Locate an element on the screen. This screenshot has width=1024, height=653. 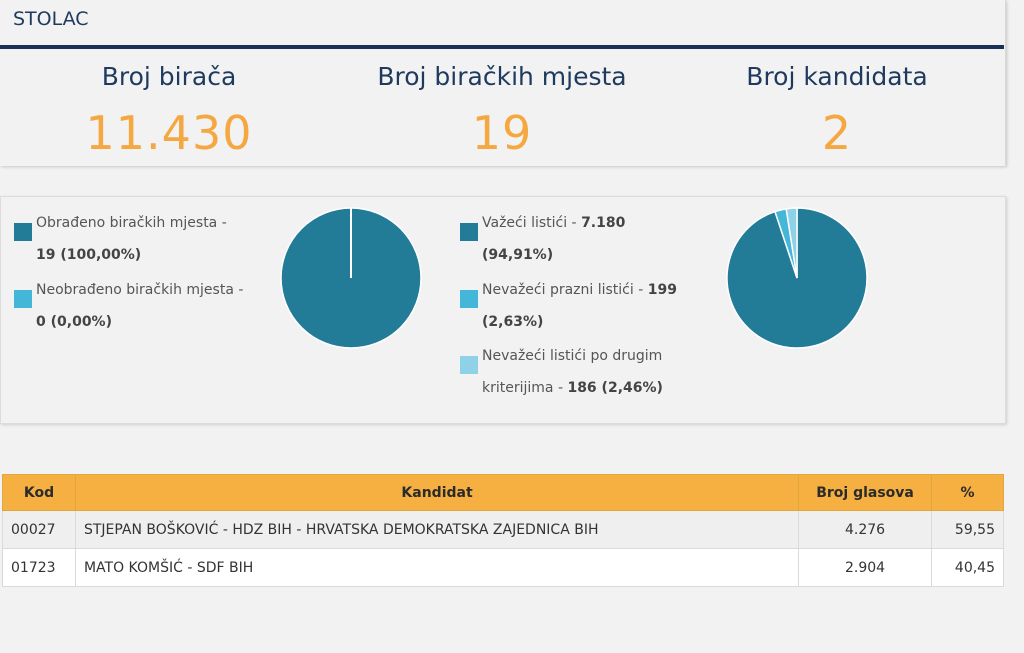
stat-polling-stations-value: 19 is located at coordinates (502, 133).